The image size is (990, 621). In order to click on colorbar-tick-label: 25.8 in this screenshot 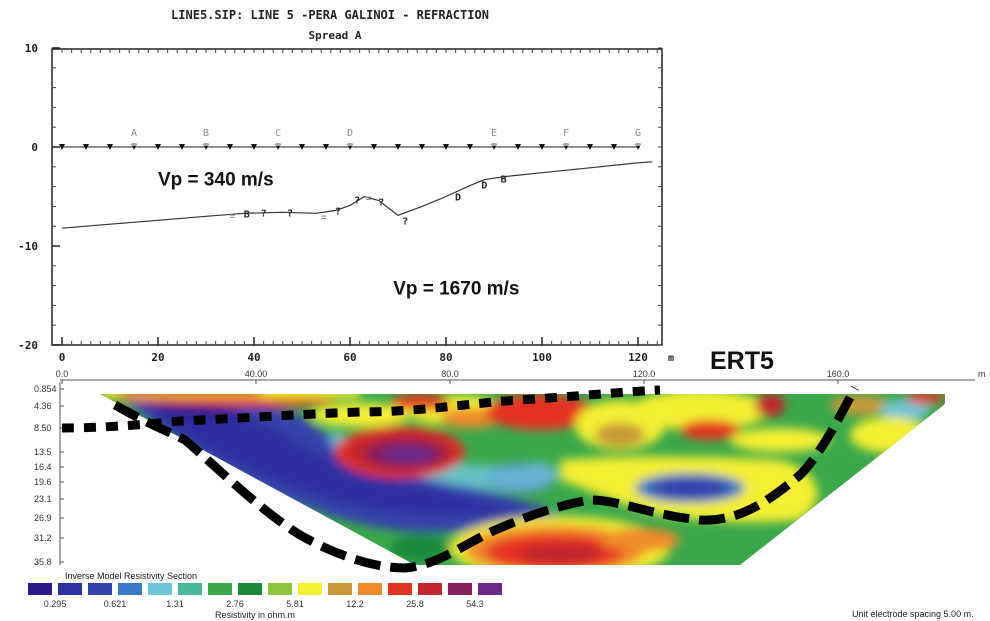, I will do `click(415, 604)`.